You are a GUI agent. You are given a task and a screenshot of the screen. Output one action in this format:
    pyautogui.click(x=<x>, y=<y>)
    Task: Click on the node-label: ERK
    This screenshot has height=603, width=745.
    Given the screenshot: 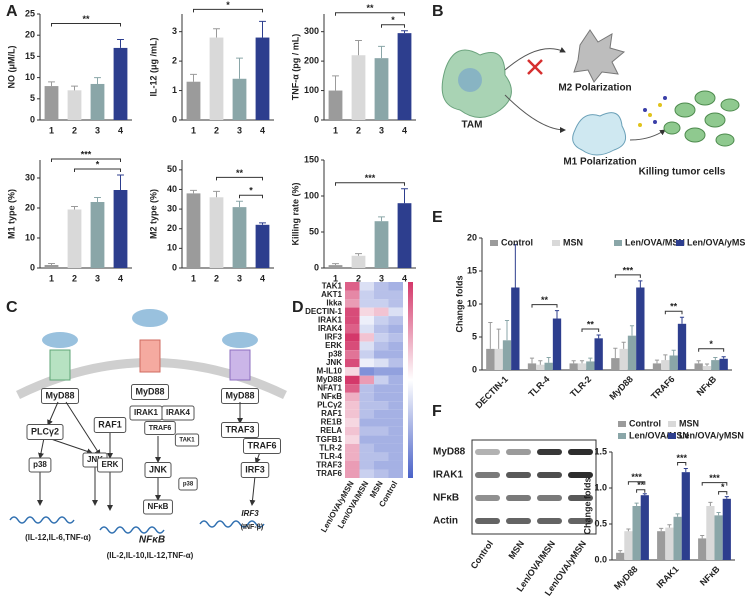 What is the action you would take?
    pyautogui.click(x=110, y=464)
    